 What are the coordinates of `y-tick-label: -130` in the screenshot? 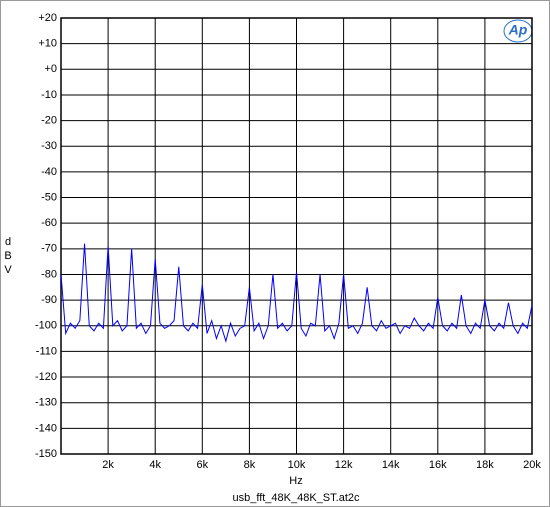 It's located at (46, 403).